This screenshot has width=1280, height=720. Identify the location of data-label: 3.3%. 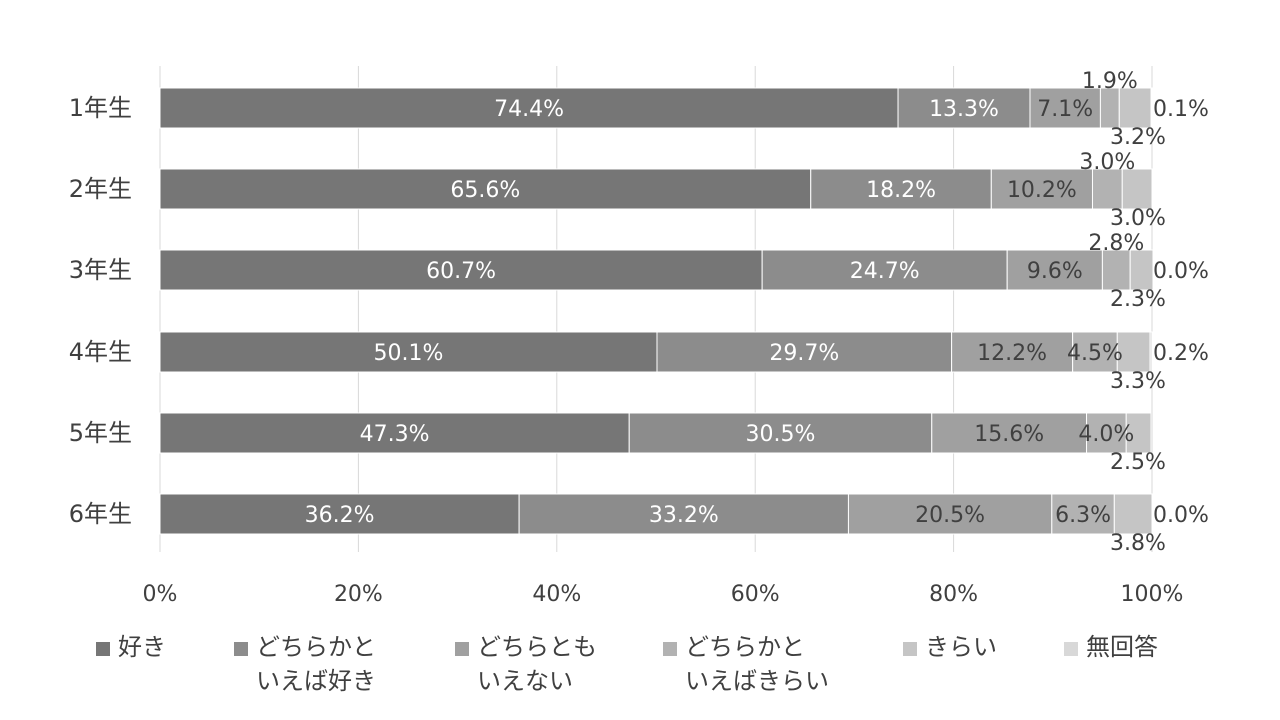
(1138, 381).